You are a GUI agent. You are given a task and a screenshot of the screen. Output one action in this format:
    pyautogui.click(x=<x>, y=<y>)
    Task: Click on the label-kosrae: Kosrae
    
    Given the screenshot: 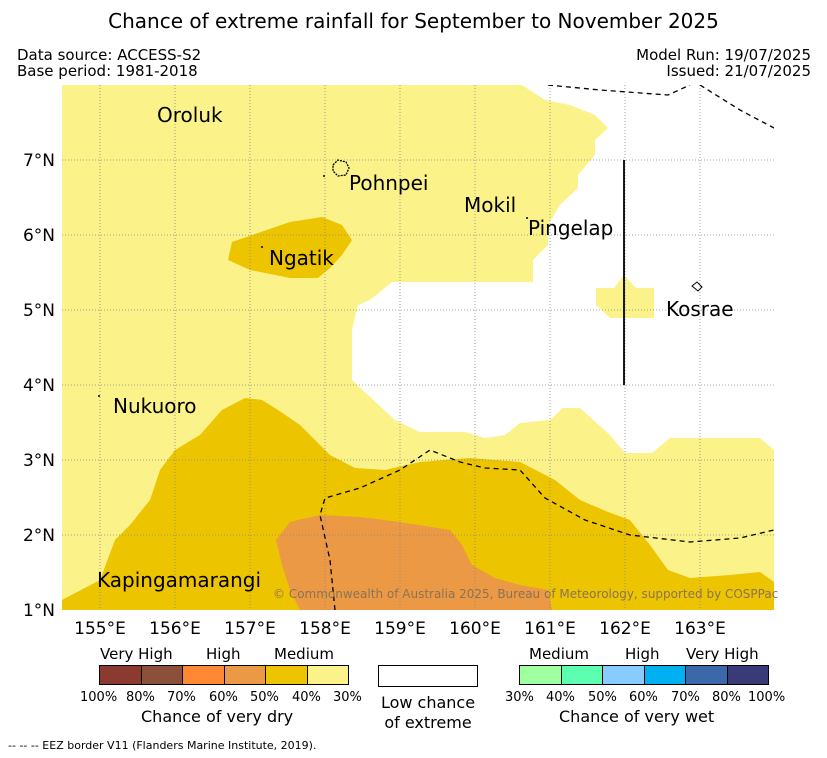 What is the action you would take?
    pyautogui.click(x=700, y=309)
    